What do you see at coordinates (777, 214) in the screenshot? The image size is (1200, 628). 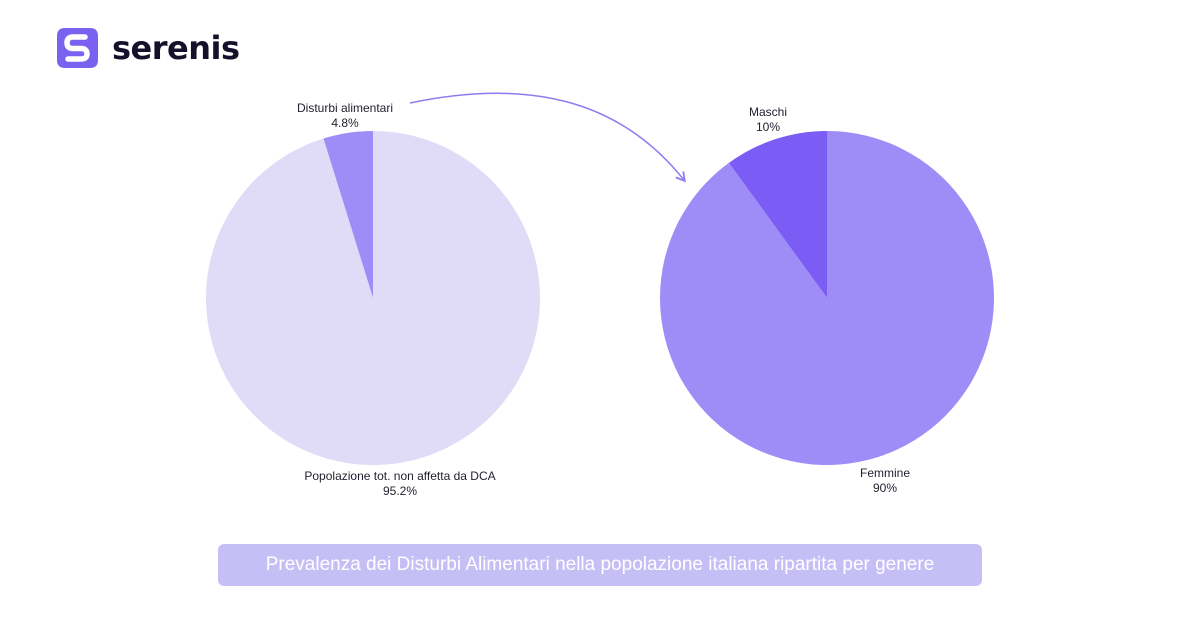 I see `pie-slice-maschi` at bounding box center [777, 214].